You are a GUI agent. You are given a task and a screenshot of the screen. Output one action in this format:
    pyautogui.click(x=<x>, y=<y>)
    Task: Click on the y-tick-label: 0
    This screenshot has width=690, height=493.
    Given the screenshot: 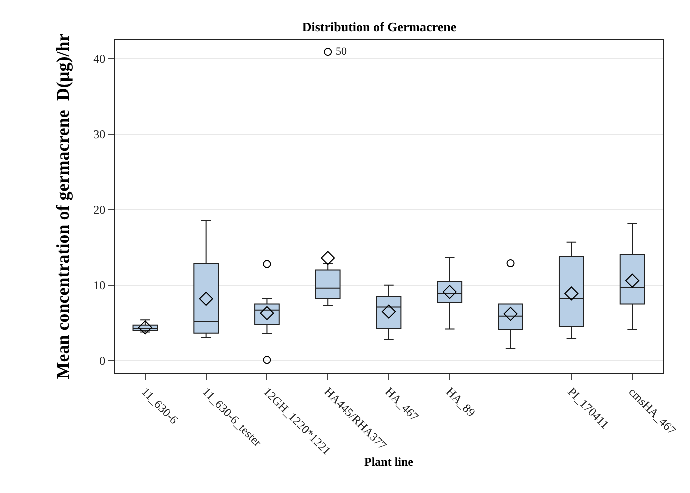 What is the action you would take?
    pyautogui.click(x=103, y=361)
    